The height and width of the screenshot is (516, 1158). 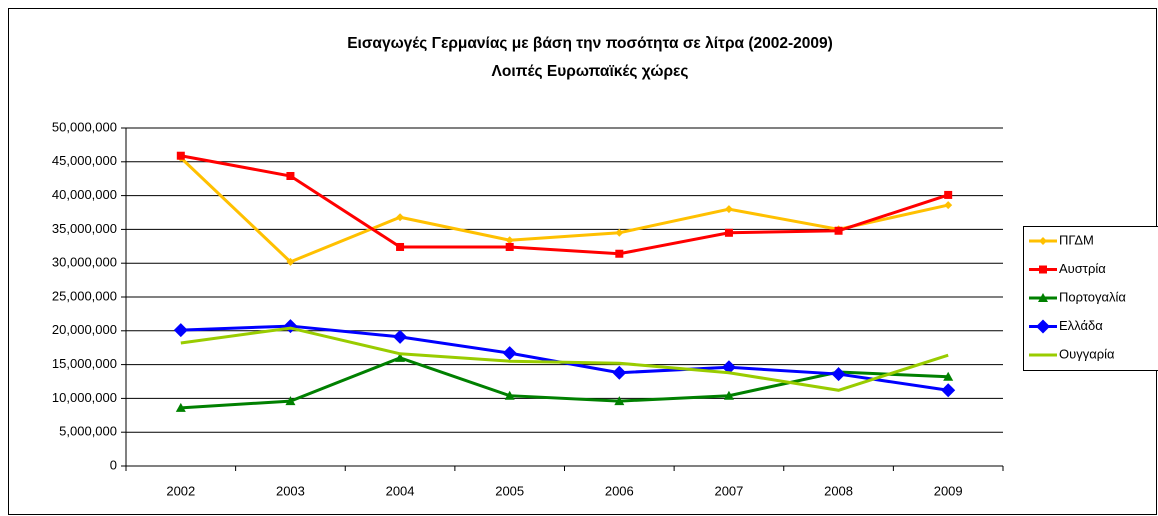 What do you see at coordinates (1076, 239) in the screenshot?
I see `legend-label: ΠΓΔΜ` at bounding box center [1076, 239].